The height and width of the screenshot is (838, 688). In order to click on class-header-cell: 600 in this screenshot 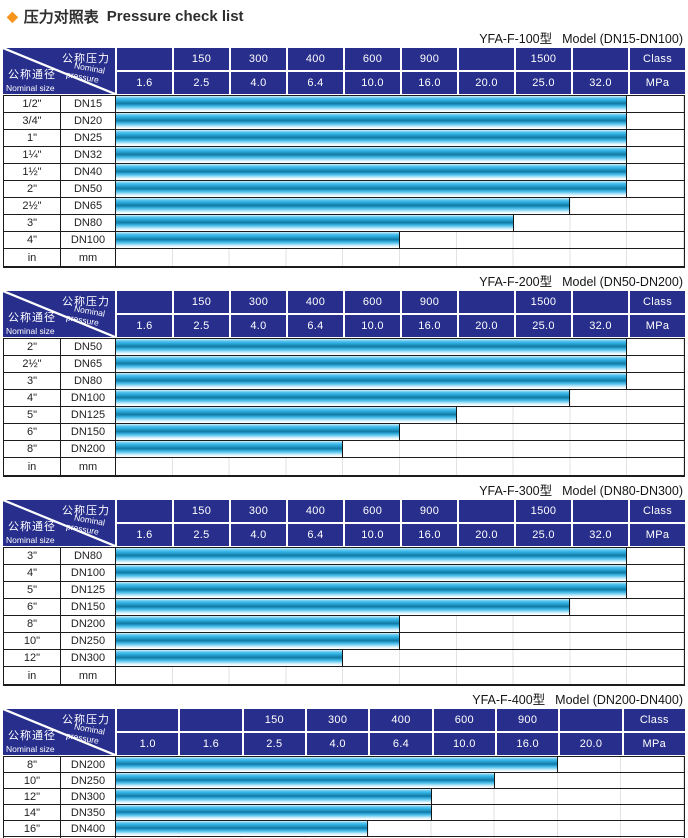, I will do `click(464, 720)`.